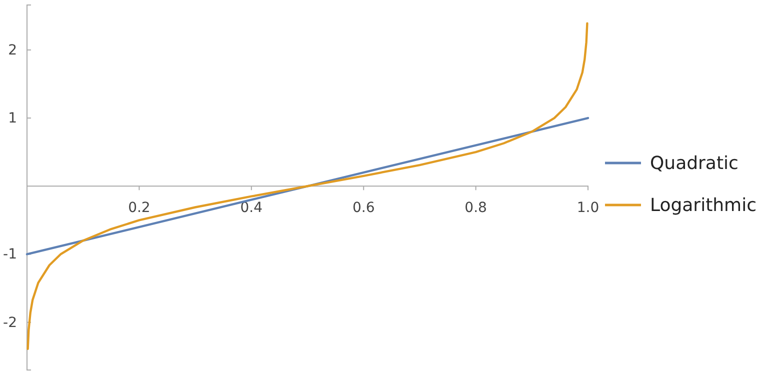 Image resolution: width=780 pixels, height=375 pixels. What do you see at coordinates (694, 163) in the screenshot?
I see `legend-label: Quadratic` at bounding box center [694, 163].